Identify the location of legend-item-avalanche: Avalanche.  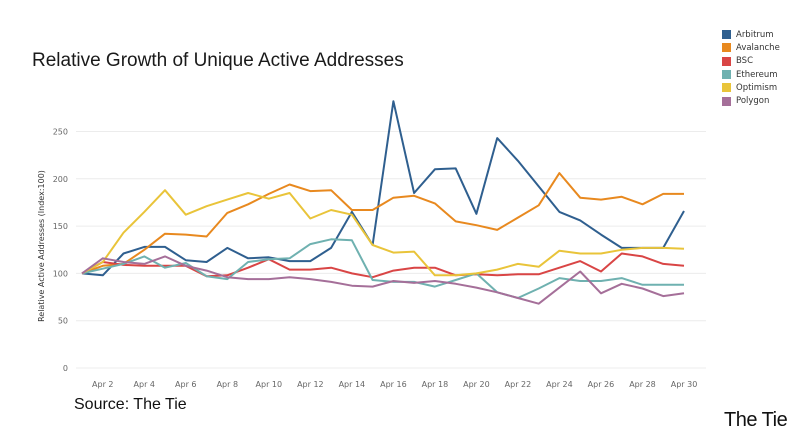
(751, 47).